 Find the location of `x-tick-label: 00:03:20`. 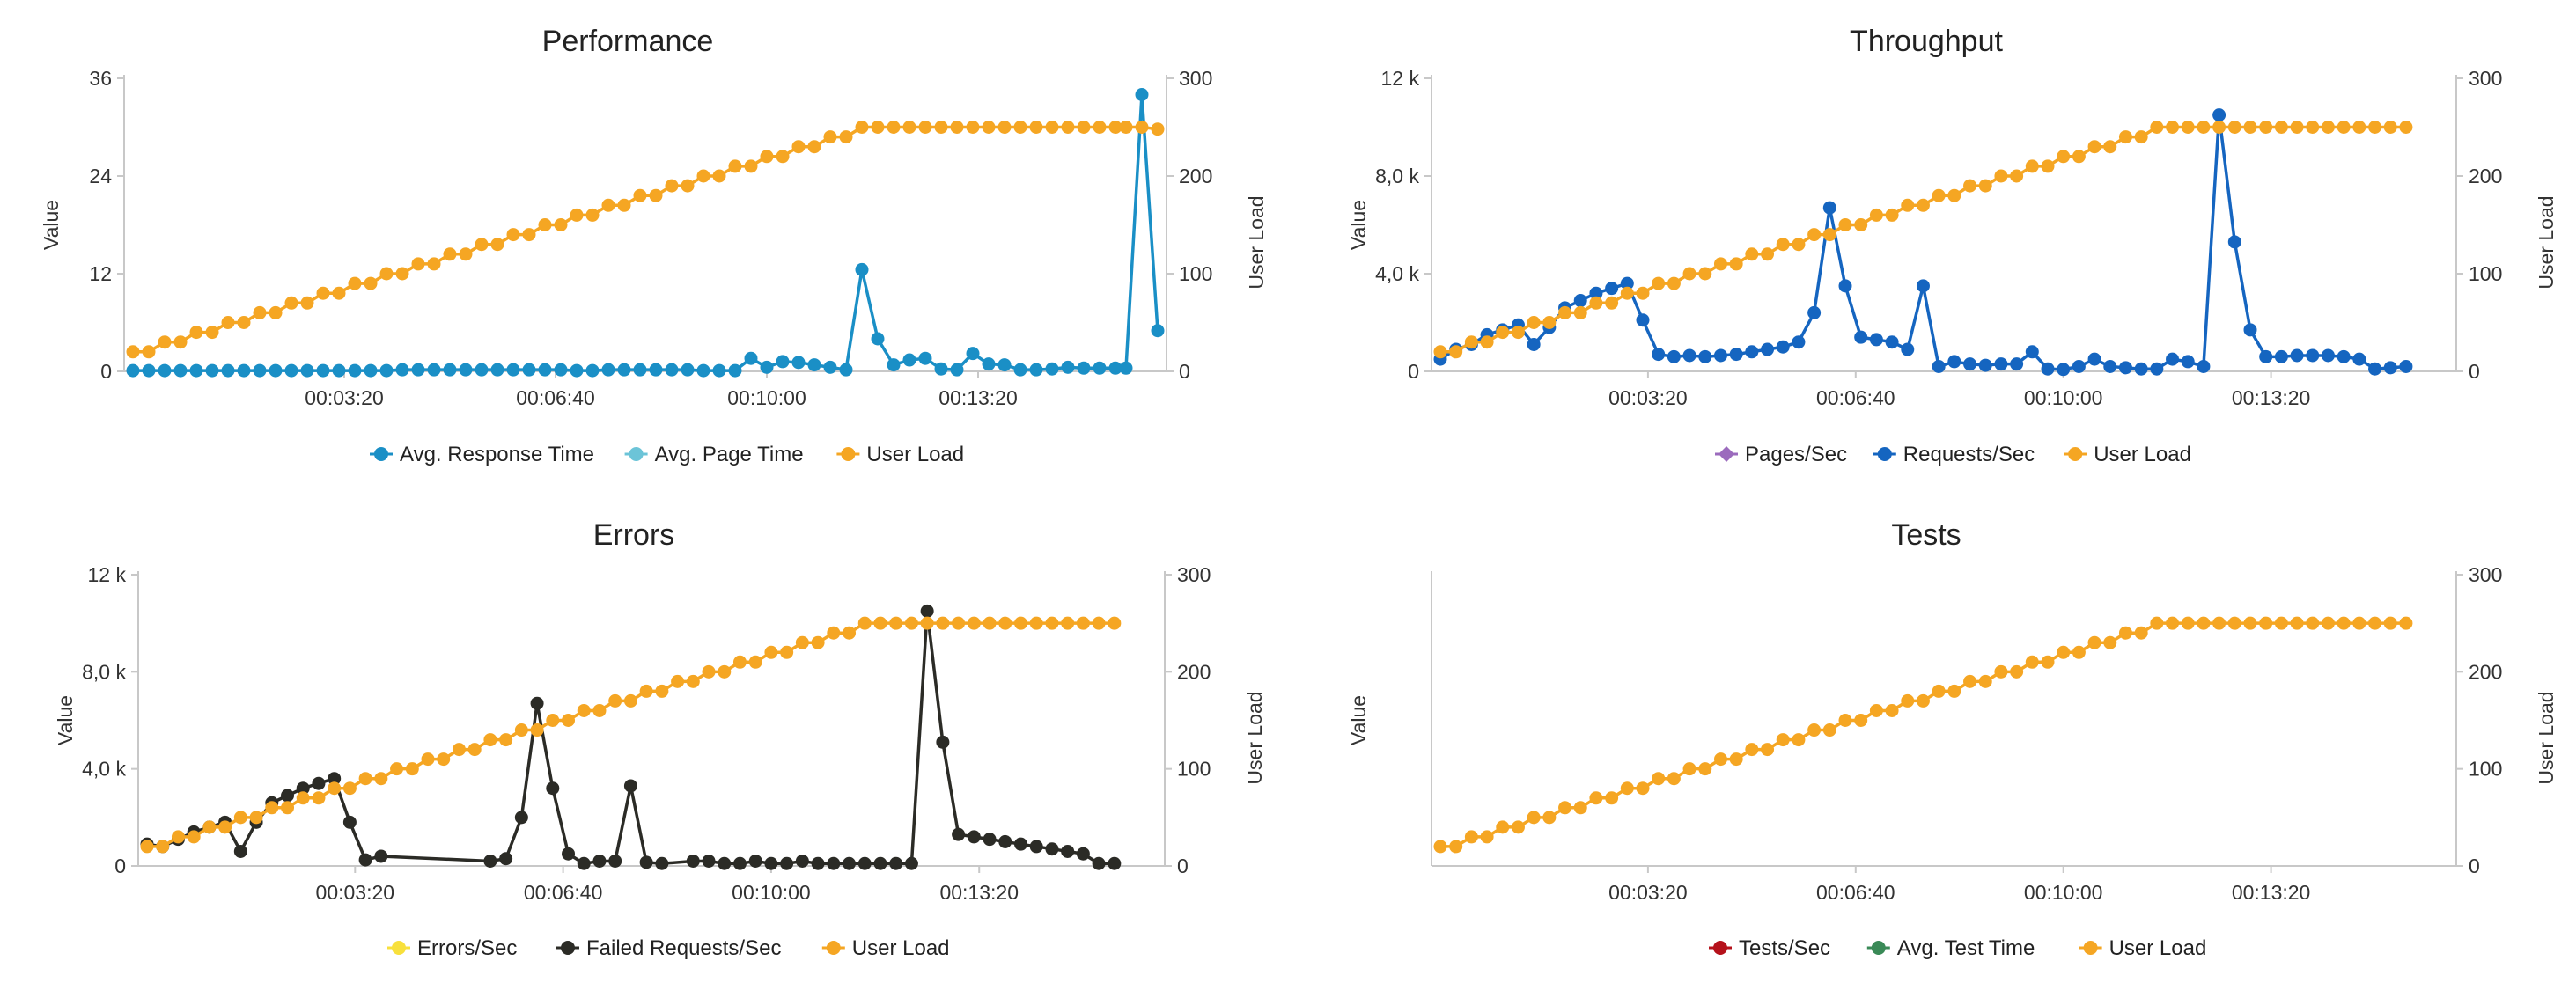

x-tick-label: 00:03:20 is located at coordinates (356, 892).